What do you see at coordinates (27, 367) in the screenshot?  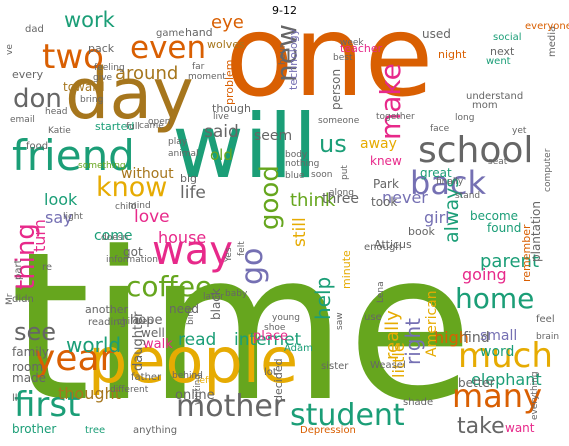 I see `word-room: room` at bounding box center [27, 367].